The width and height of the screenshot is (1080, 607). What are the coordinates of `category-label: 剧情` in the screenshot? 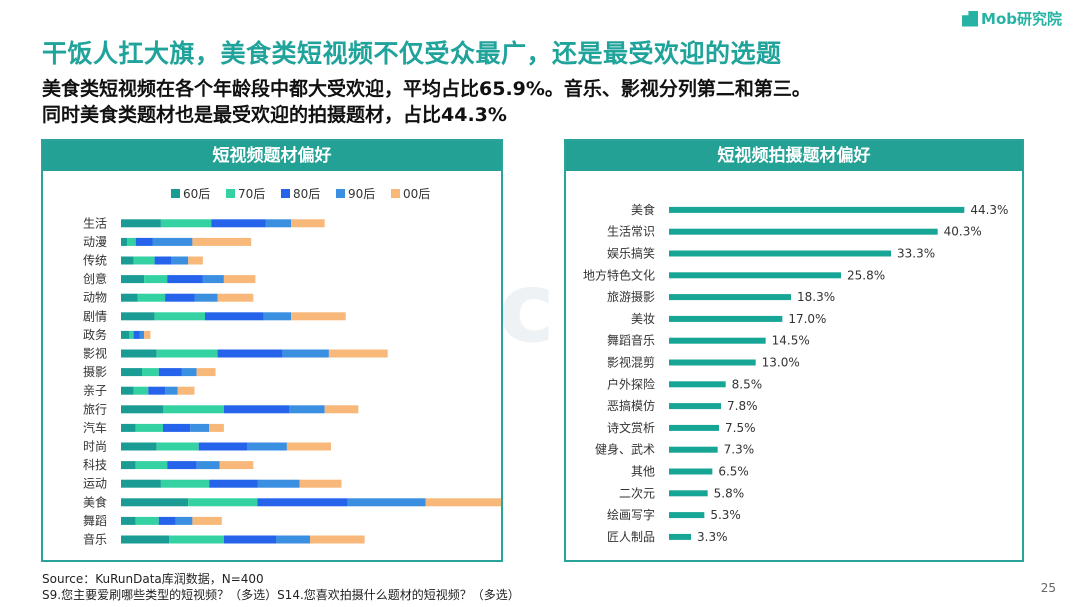 It's located at (95, 316).